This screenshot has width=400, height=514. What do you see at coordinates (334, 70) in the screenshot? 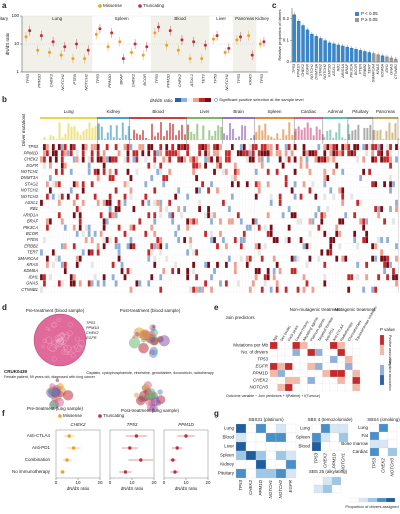
I see `gene-label: ASXL1` at bounding box center [334, 70].